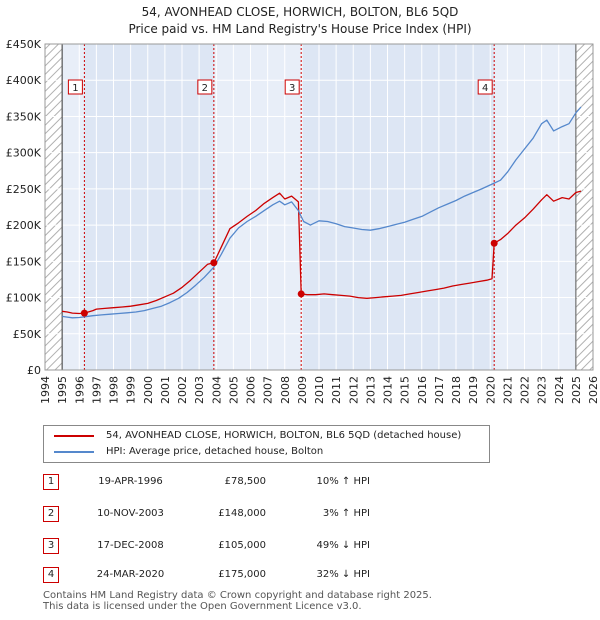 The height and width of the screenshot is (620, 600). Describe the element at coordinates (114, 390) in the screenshot. I see `x-tick-label: 1998` at that location.